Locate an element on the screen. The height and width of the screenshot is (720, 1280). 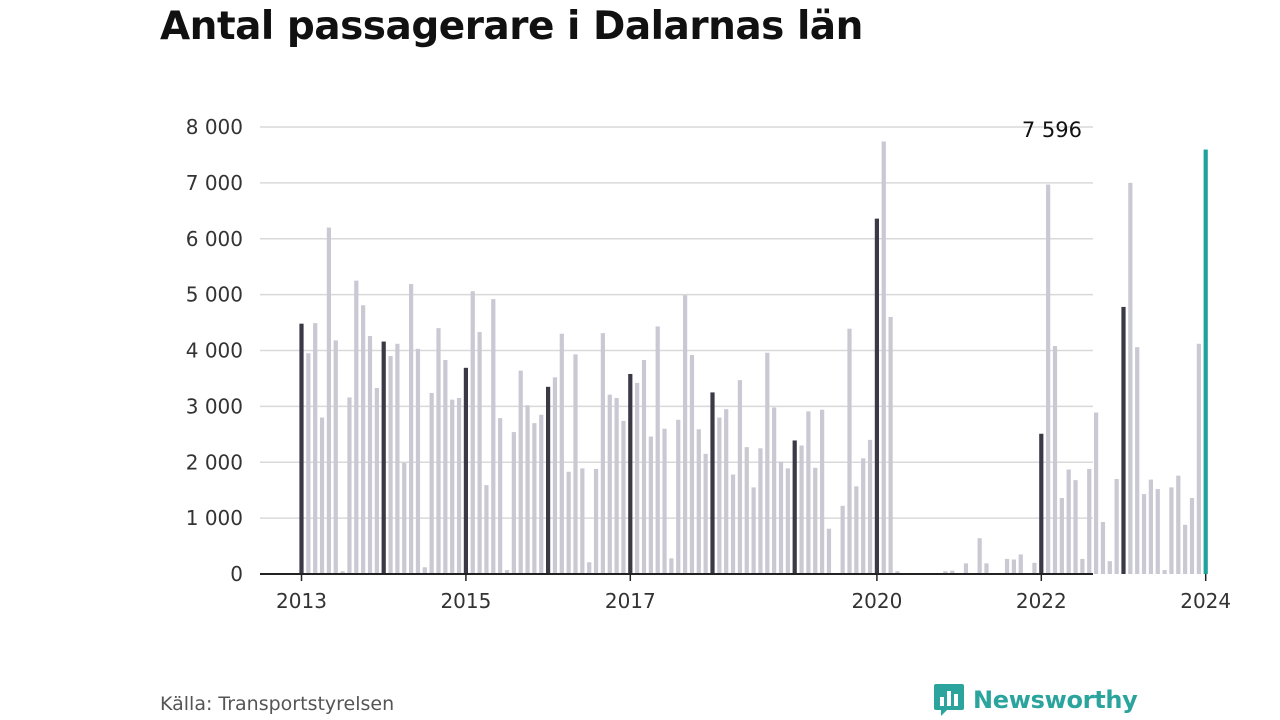
y-tick-label: 7 000 is located at coordinates (214, 183).